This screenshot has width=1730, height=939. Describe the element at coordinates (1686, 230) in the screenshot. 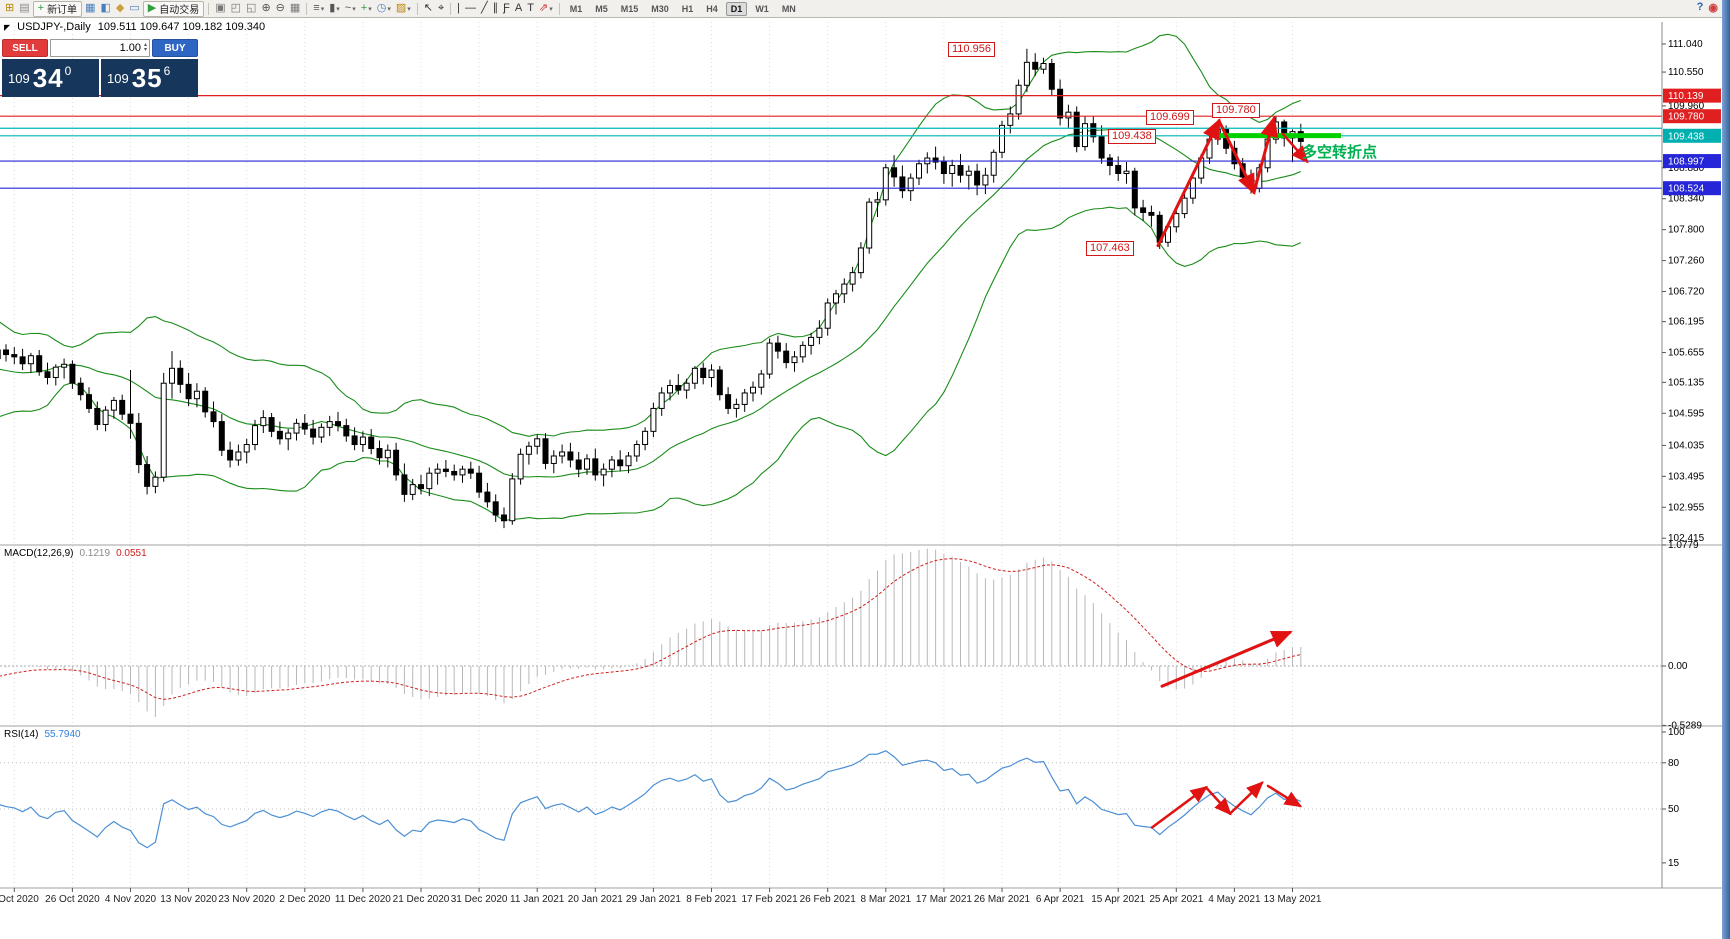

I see `price-axis-label: 107.800` at that location.